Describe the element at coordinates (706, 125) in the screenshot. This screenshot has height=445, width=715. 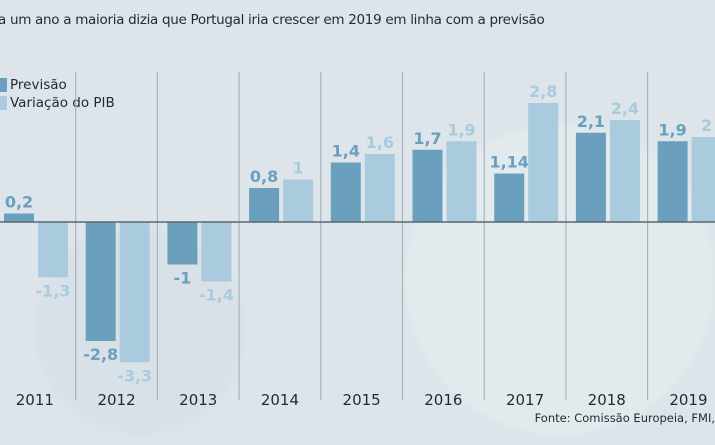
I see `data-label: 2` at that location.